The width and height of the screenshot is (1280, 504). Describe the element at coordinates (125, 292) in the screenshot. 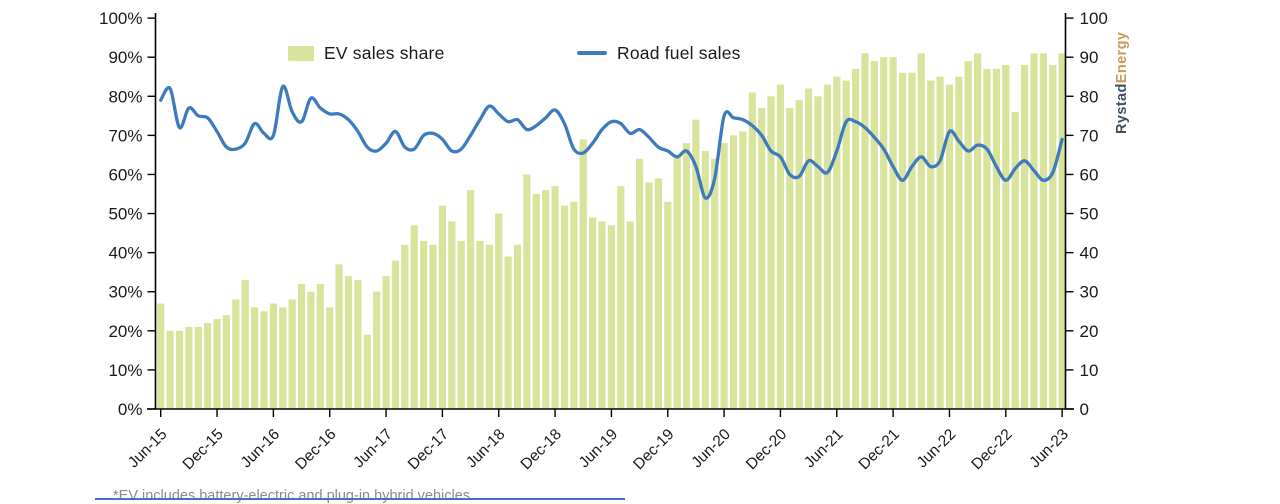

I see `left-y-tick-label: 30%` at that location.